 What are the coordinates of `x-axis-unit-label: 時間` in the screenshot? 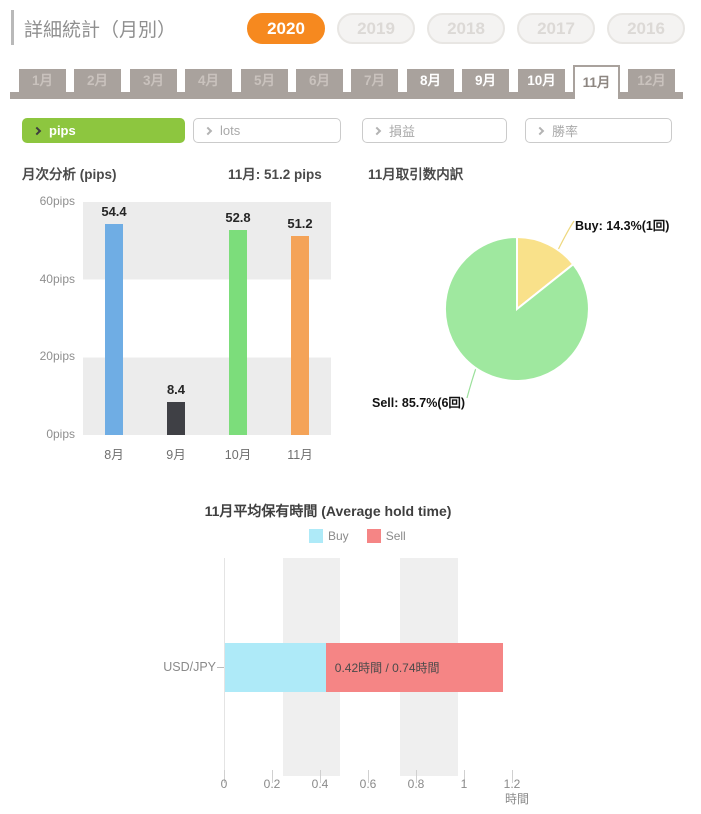 It's located at (516, 799).